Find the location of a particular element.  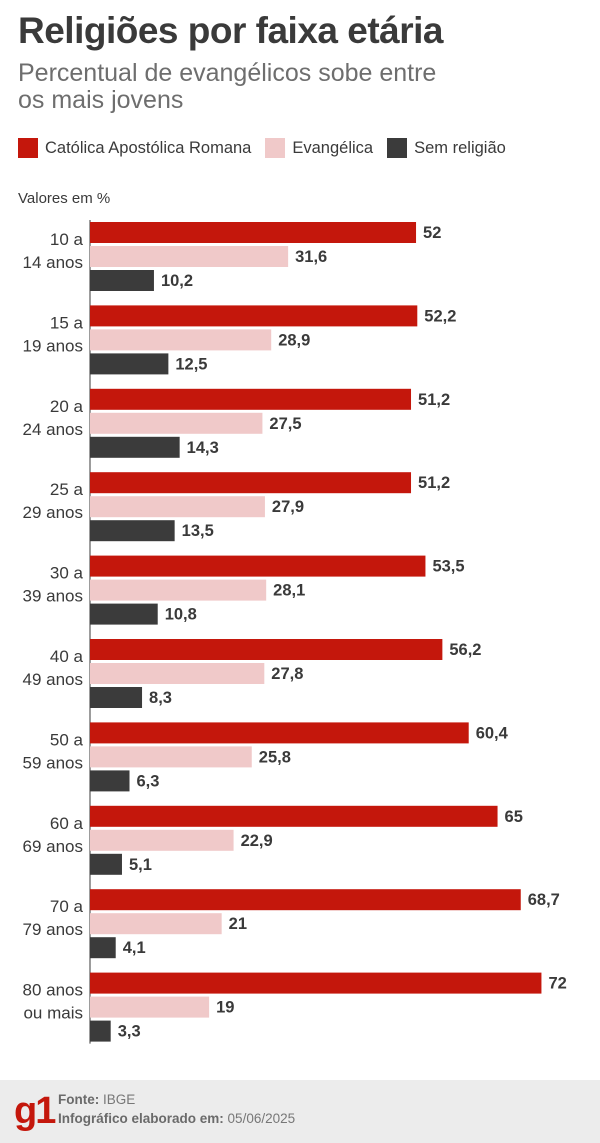

legend-item-evangelica: Evangélica is located at coordinates (319, 148).